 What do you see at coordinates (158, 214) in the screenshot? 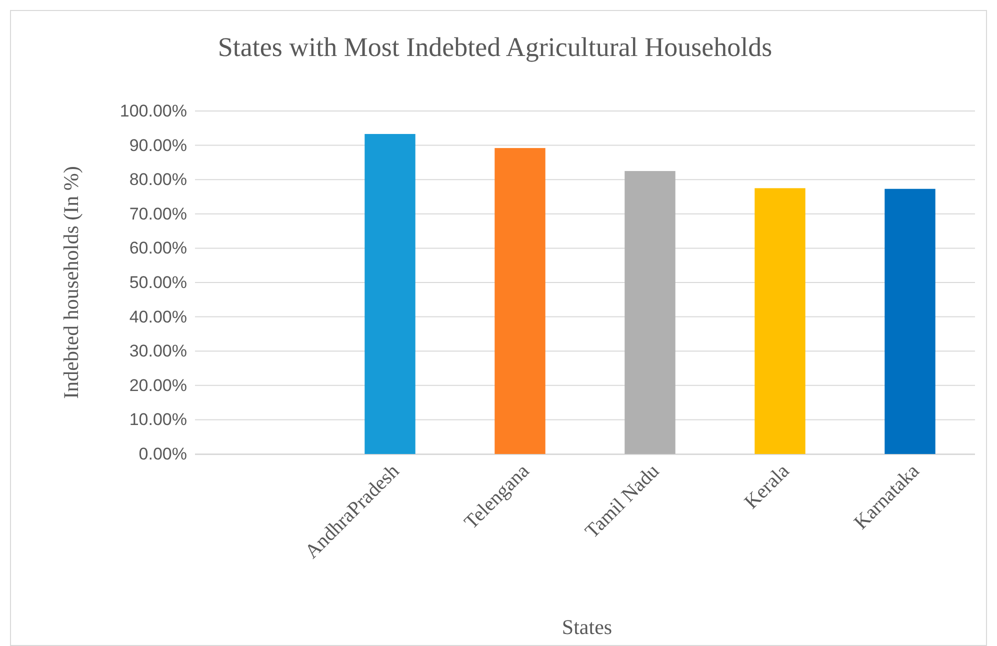
I see `y-tick-label: 70.00%` at bounding box center [158, 214].